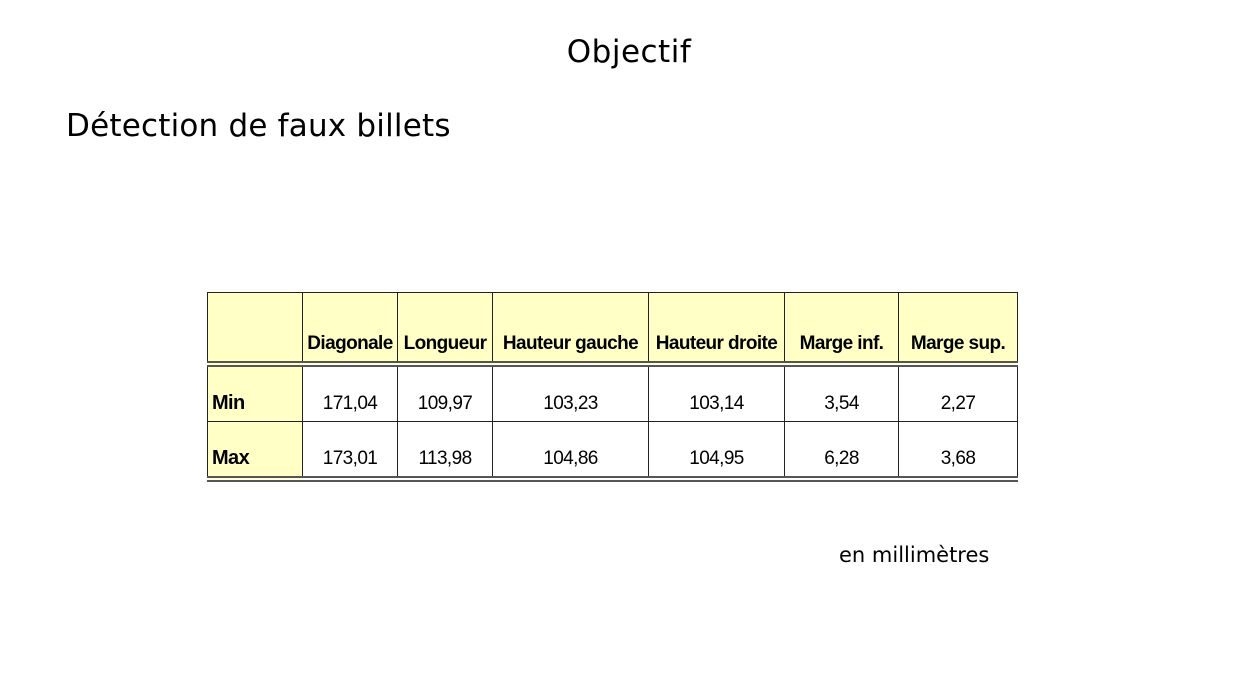 The width and height of the screenshot is (1258, 698). What do you see at coordinates (255, 329) in the screenshot?
I see `table-corner-cell` at bounding box center [255, 329].